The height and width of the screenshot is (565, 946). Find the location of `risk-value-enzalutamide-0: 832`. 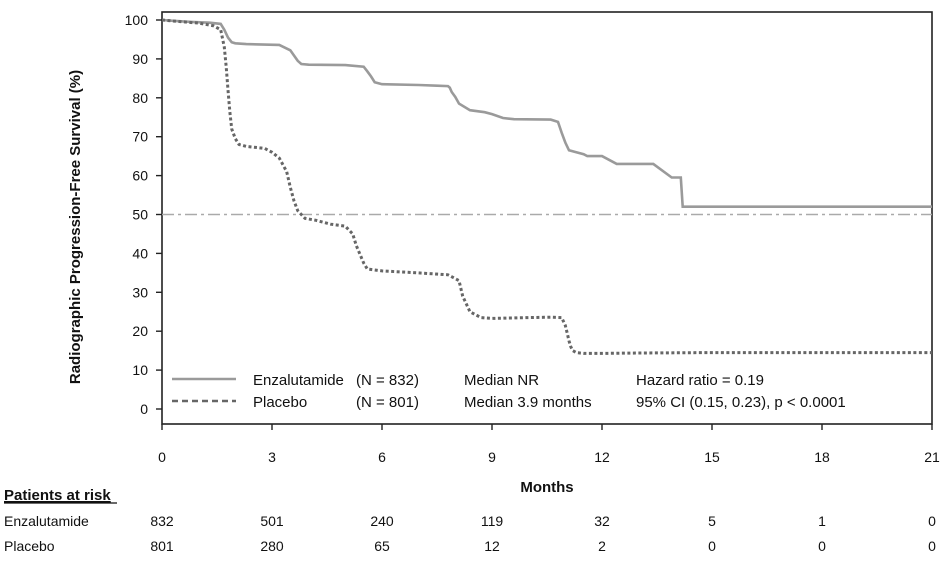

risk-value-enzalutamide-0: 832 is located at coordinates (162, 521).